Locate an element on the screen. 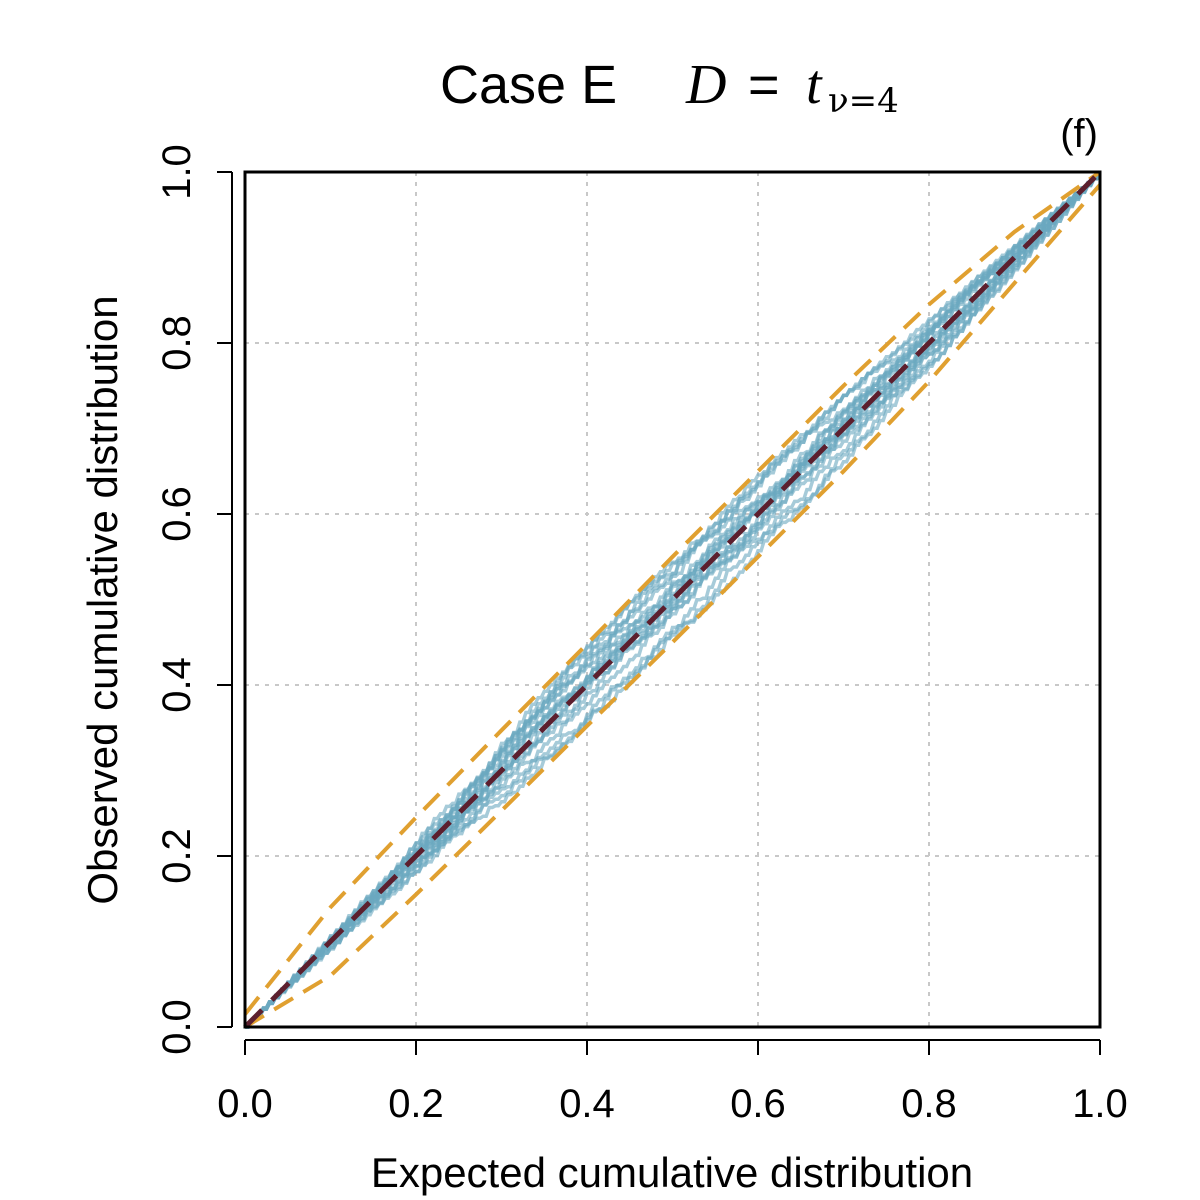 This screenshot has width=1200, height=1200. x-tick-label: 0.4 is located at coordinates (587, 1104).